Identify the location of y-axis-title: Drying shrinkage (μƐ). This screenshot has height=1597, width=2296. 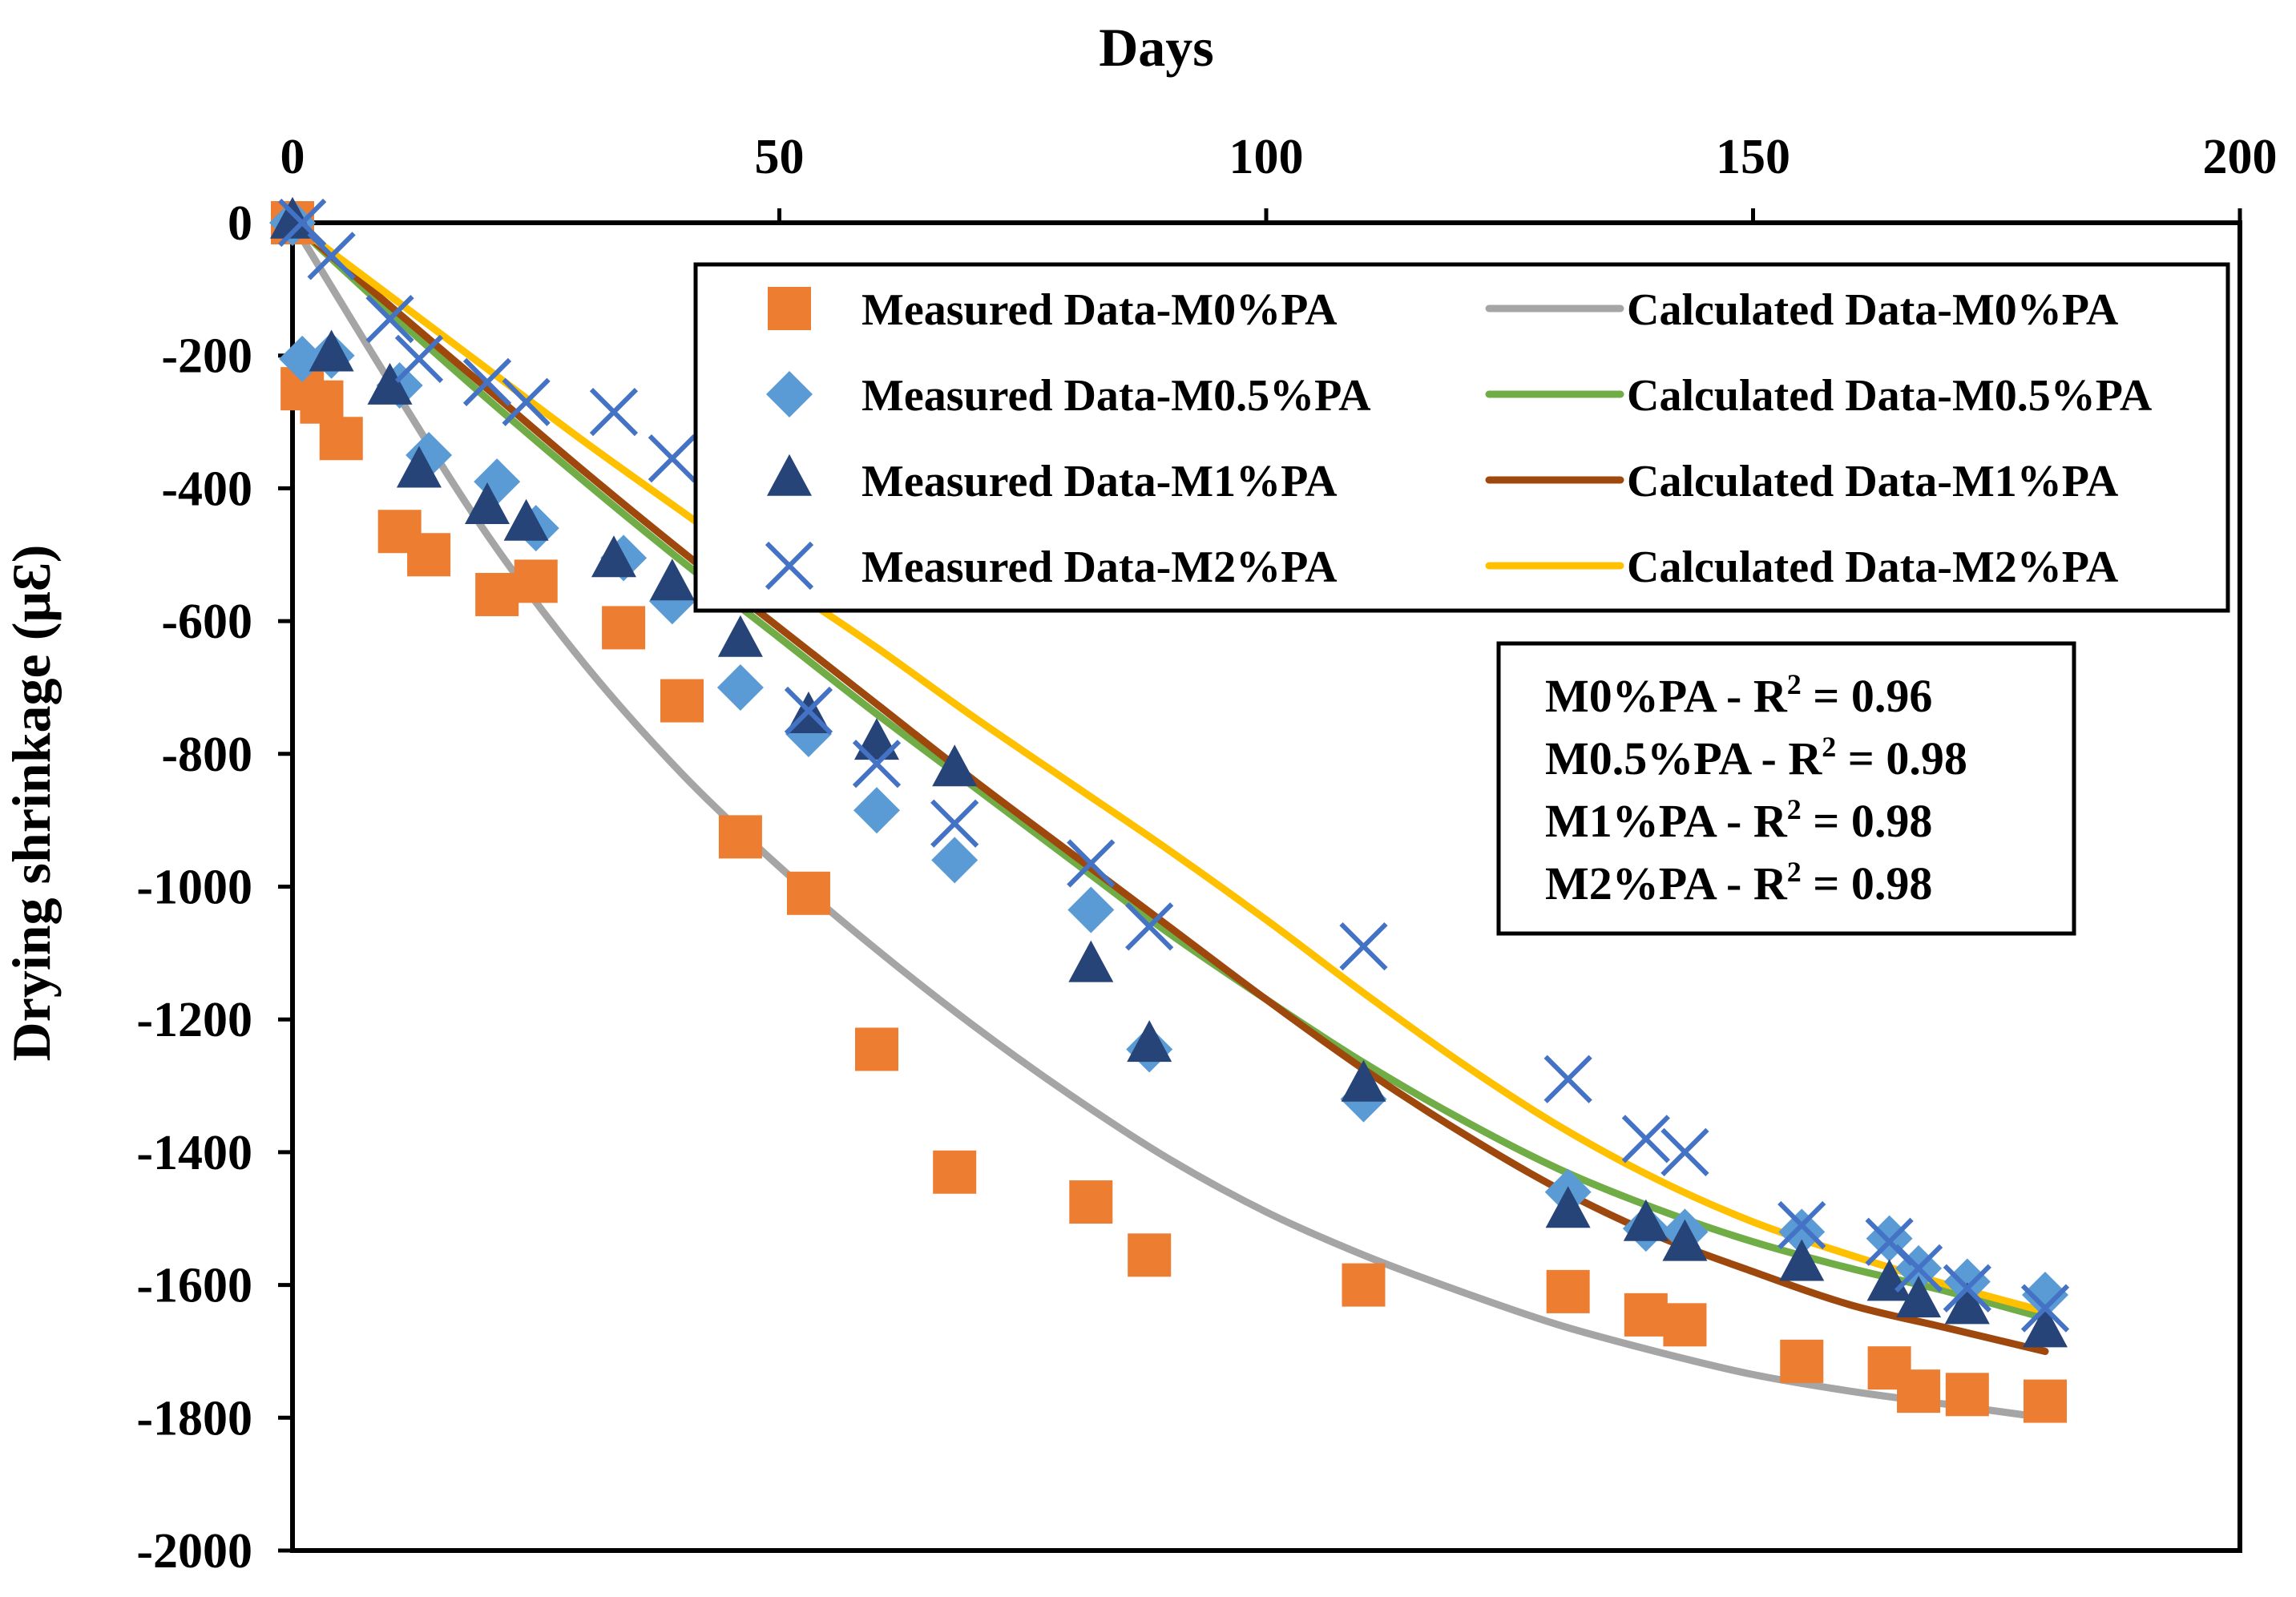
(31, 803).